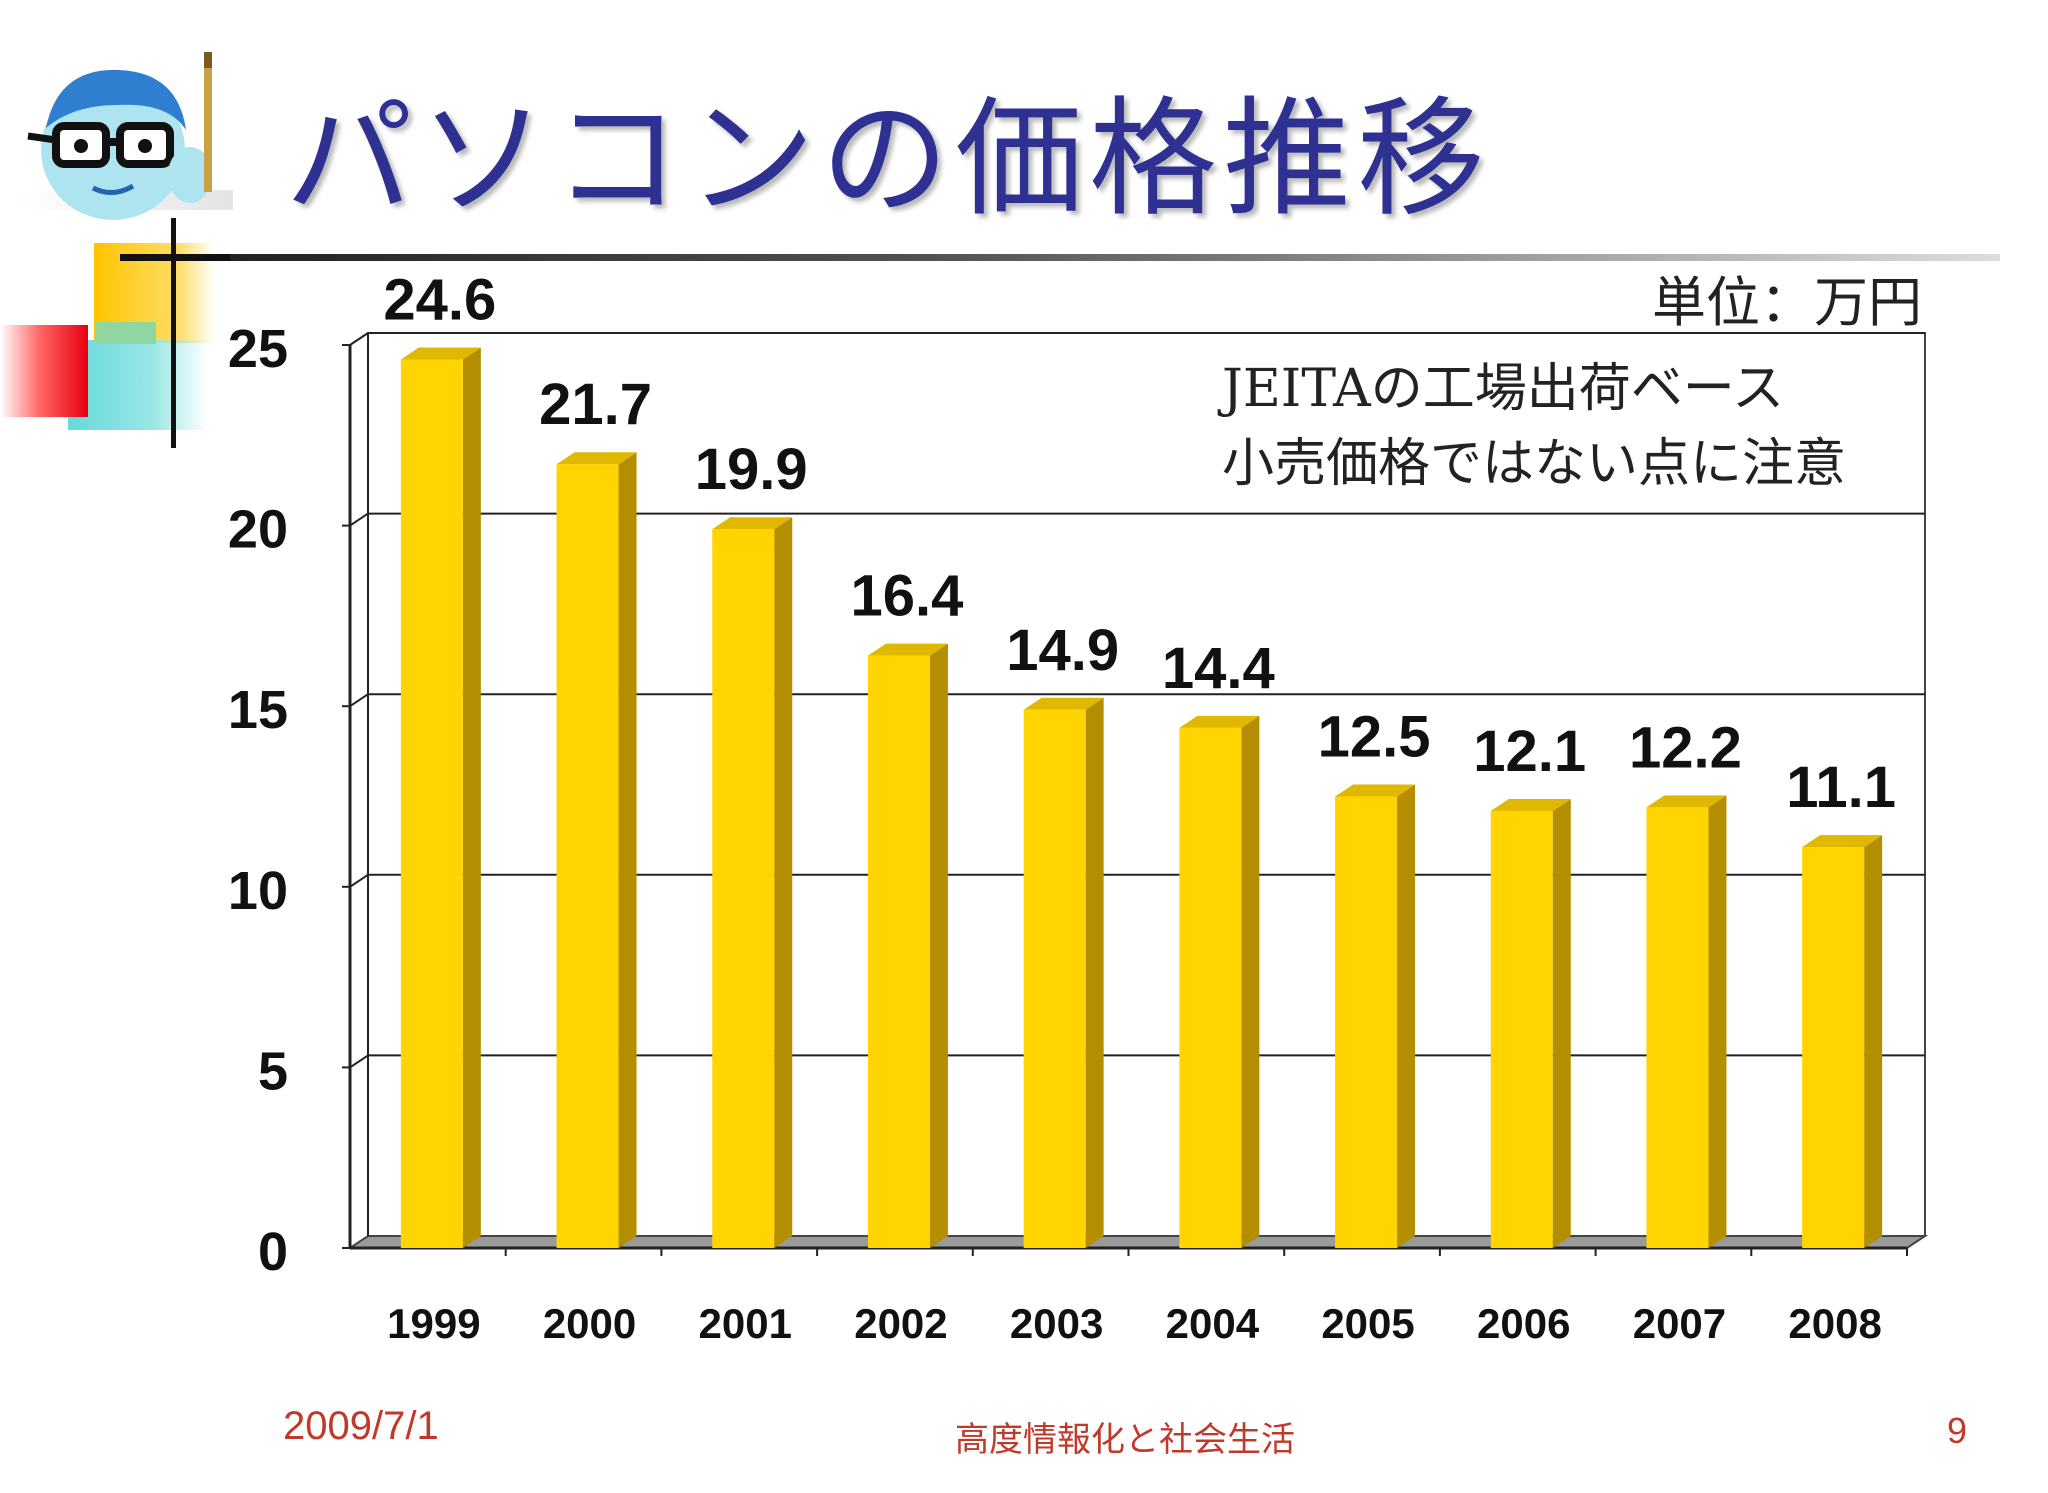 Image resolution: width=2048 pixels, height=1493 pixels. What do you see at coordinates (1503, 389) in the screenshot?
I see `source-note-line-1: JEITAの工場出荷ベース` at bounding box center [1503, 389].